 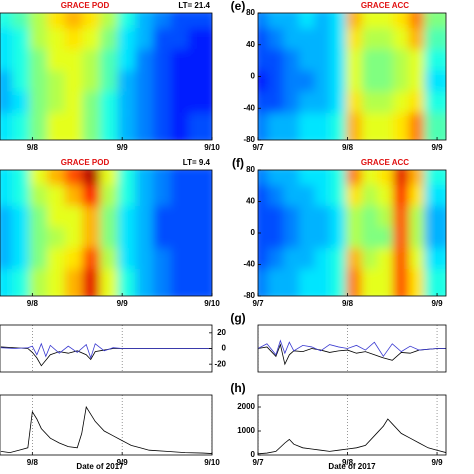 I want to click on annotation: LT= 9.4, so click(x=197, y=162).